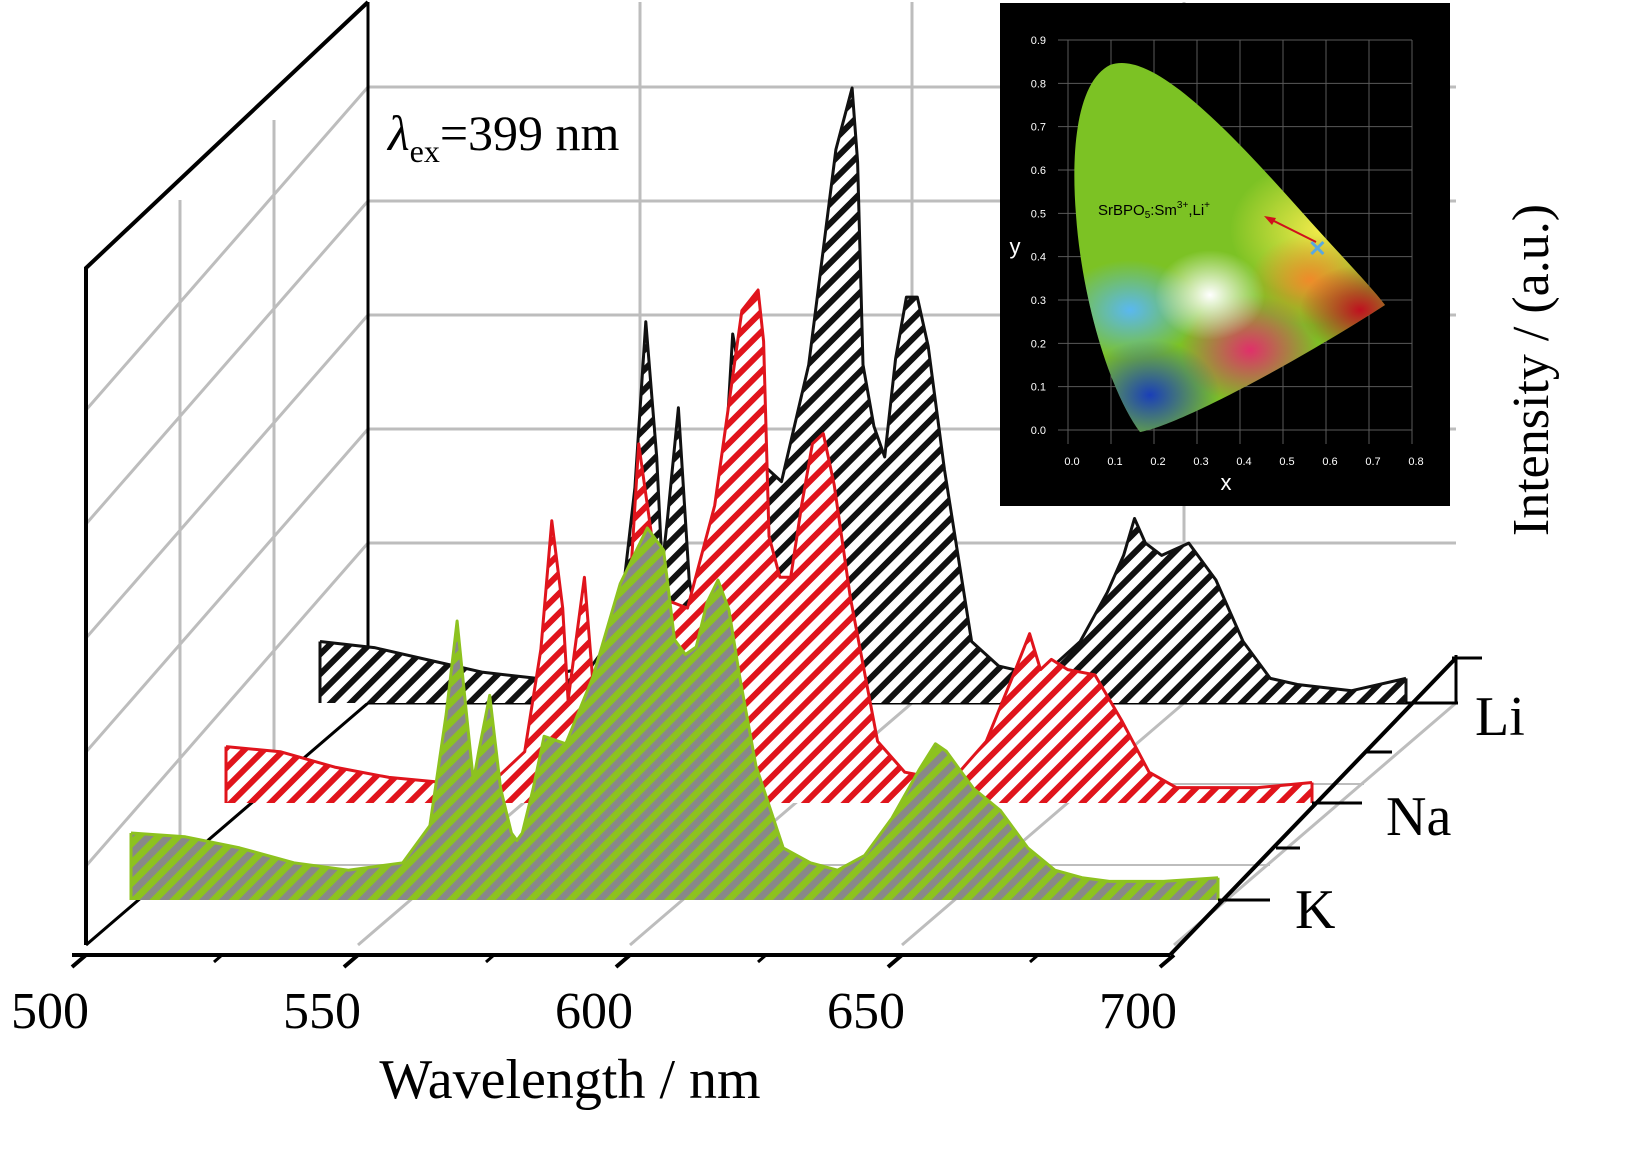 This screenshot has height=1173, width=1645. I want to click on inset-arrow-line, so click(1292, 230).